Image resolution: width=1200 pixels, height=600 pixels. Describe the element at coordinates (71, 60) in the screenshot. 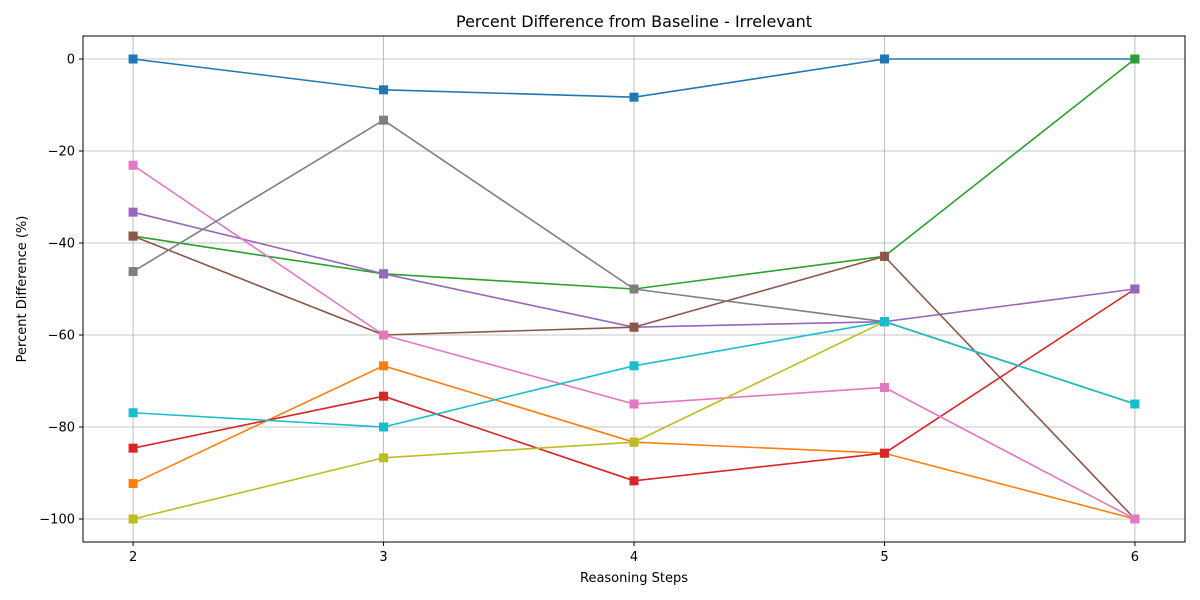

I see `y-tick-label: 0` at that location.